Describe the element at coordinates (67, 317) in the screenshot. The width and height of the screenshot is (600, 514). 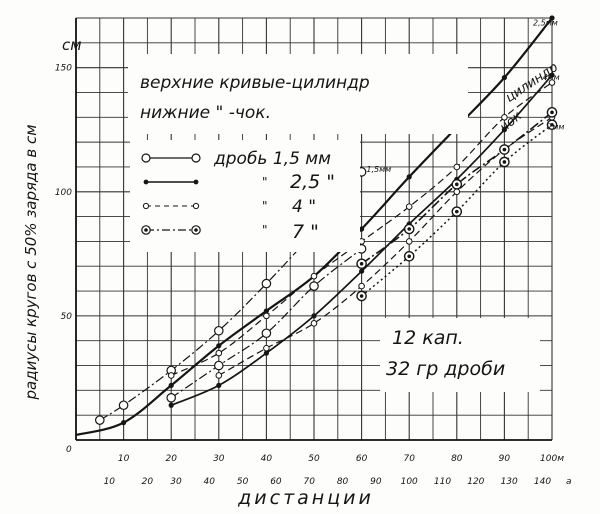
I see `y-tick-label: 50` at that location.